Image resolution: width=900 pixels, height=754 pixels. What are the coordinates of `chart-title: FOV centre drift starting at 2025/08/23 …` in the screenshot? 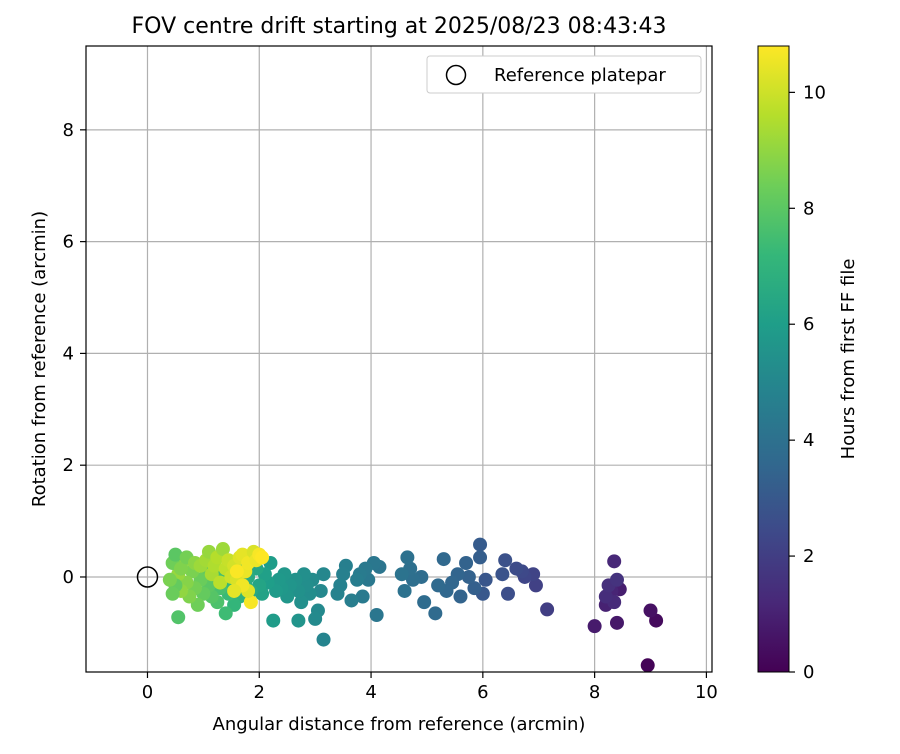 It's located at (399, 26).